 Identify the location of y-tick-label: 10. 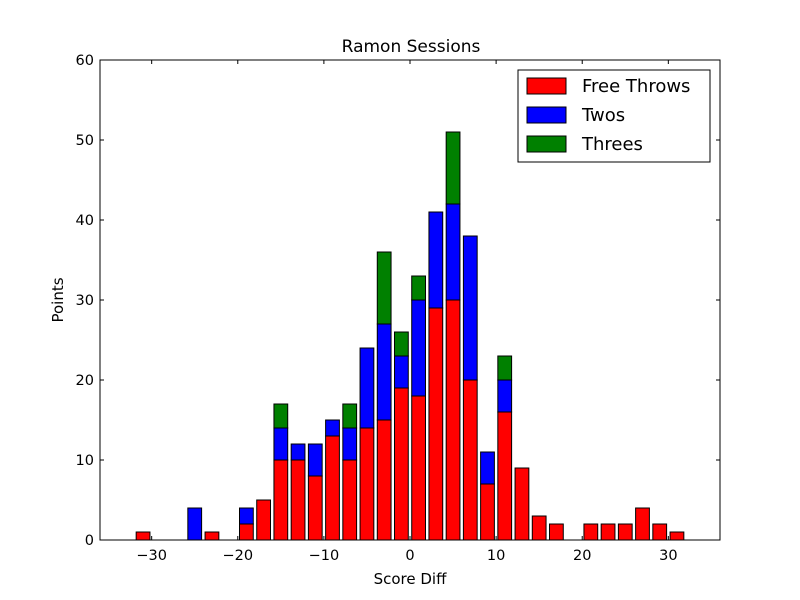
(85, 461).